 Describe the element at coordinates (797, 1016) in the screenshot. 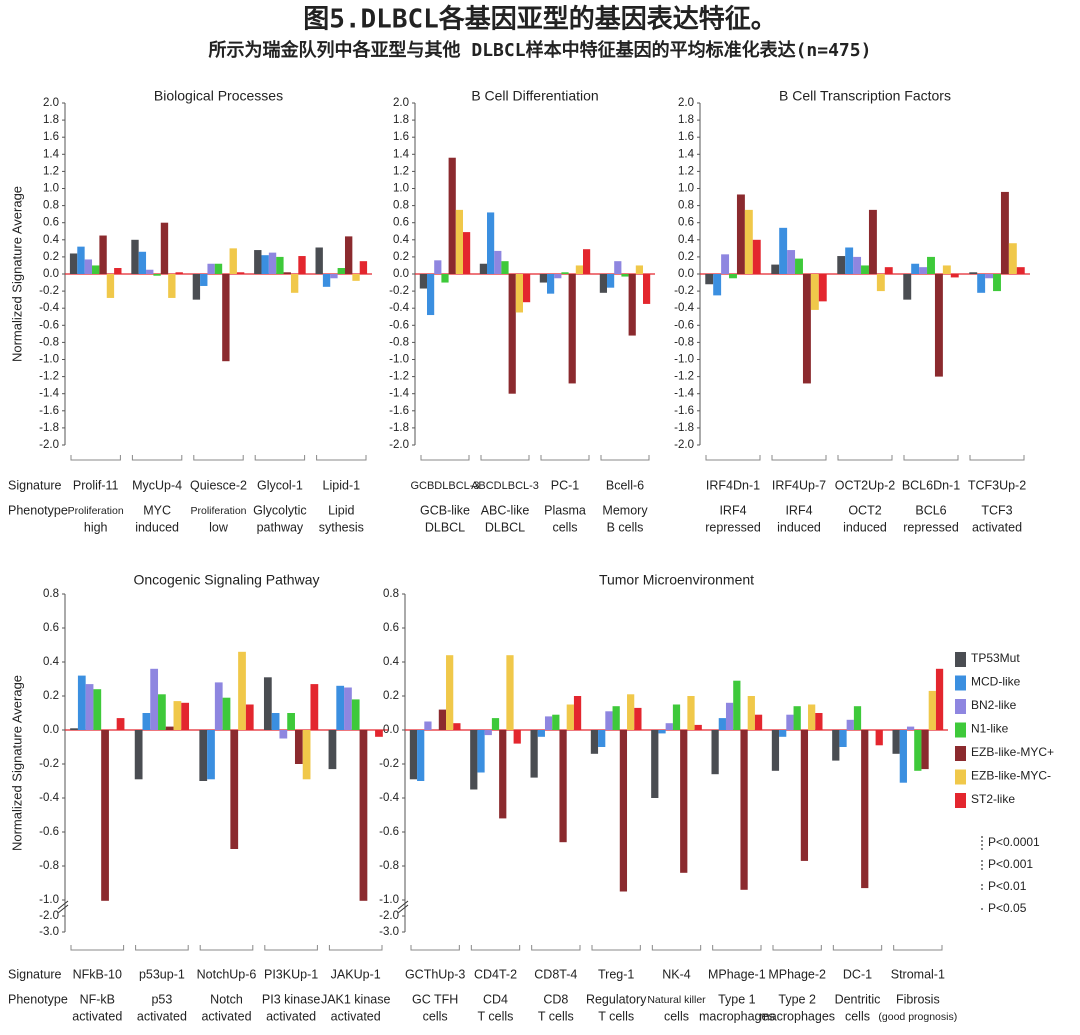

I see `phenotype-label: macrophages` at that location.